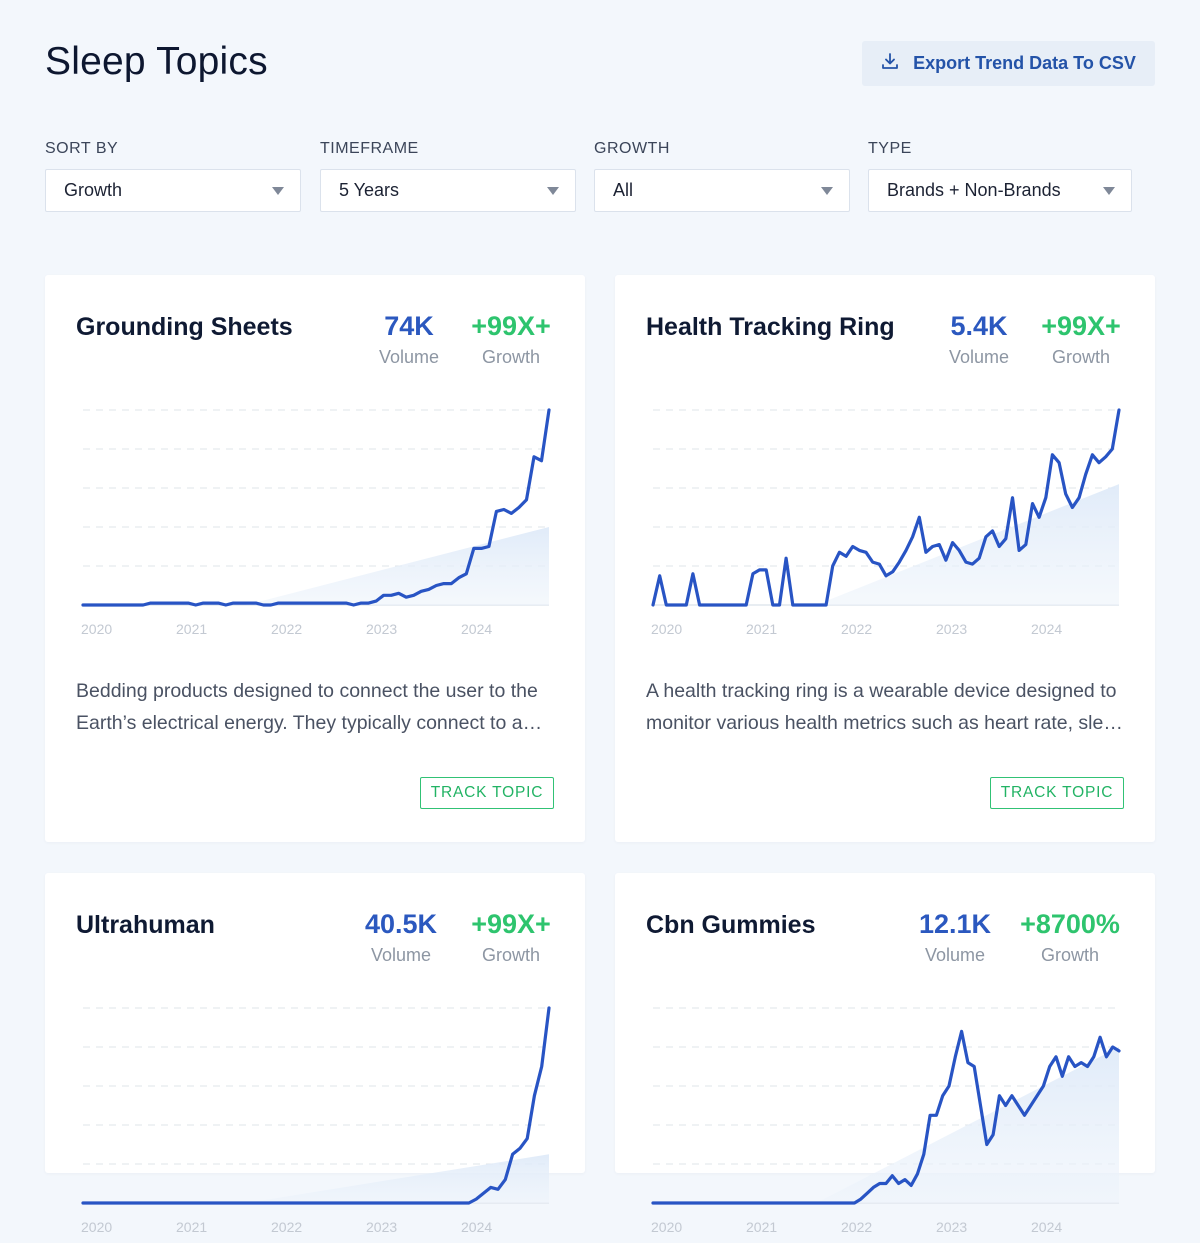  I want to click on filter-label: GROWTH, so click(632, 148).